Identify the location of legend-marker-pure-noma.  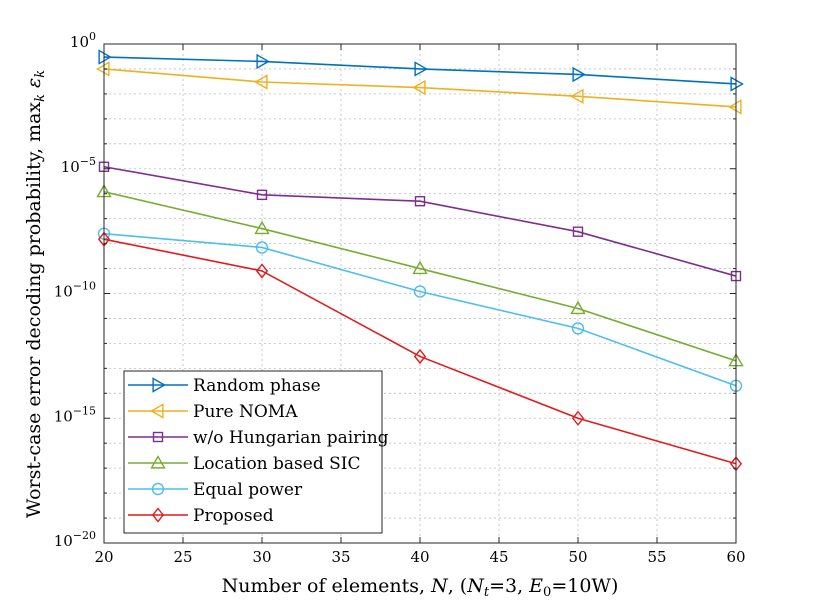
(157, 411).